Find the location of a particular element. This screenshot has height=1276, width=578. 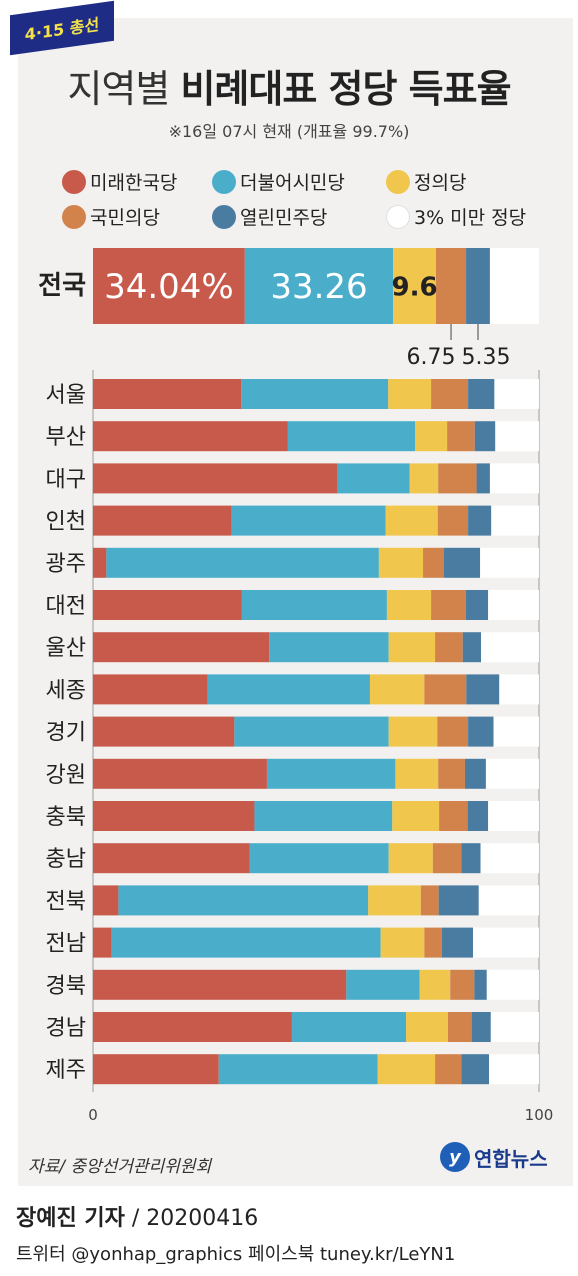

data-label: 33.26 is located at coordinates (318, 287).